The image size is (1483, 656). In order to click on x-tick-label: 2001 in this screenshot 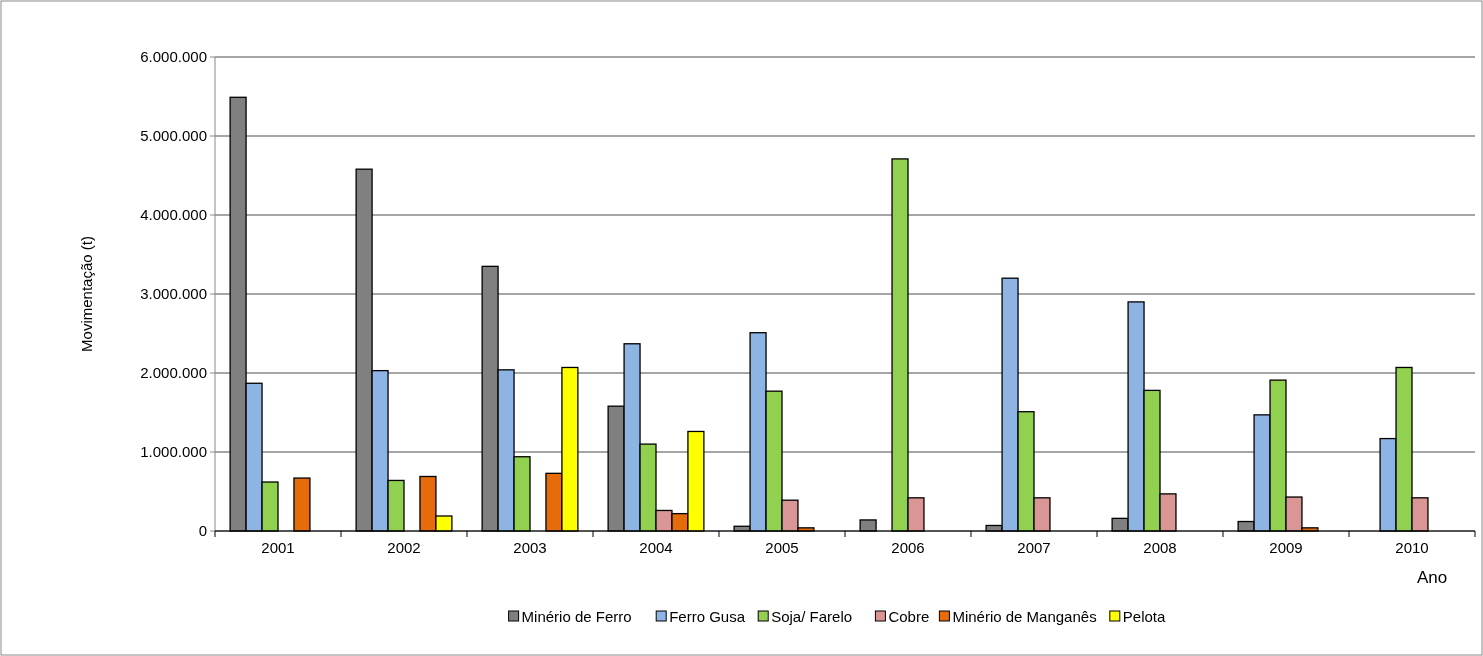, I will do `click(278, 547)`.